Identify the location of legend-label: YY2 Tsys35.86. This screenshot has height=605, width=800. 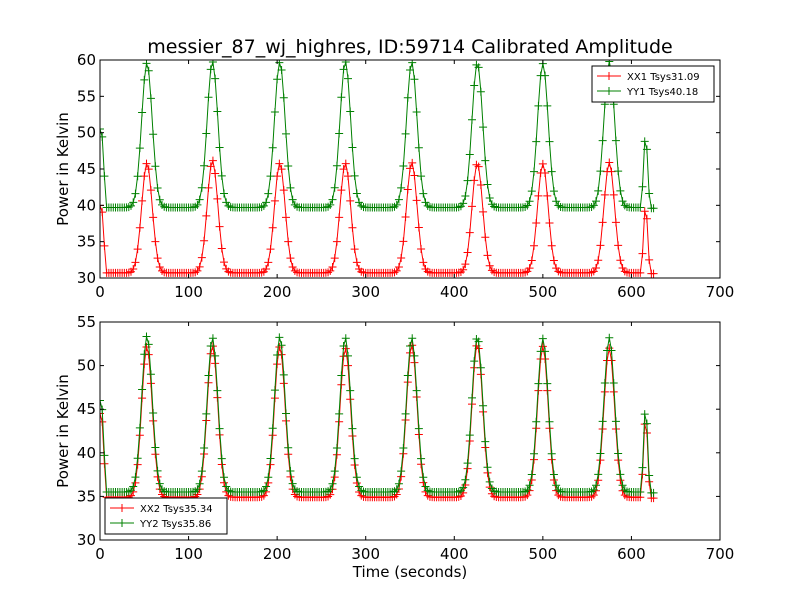
(175, 524).